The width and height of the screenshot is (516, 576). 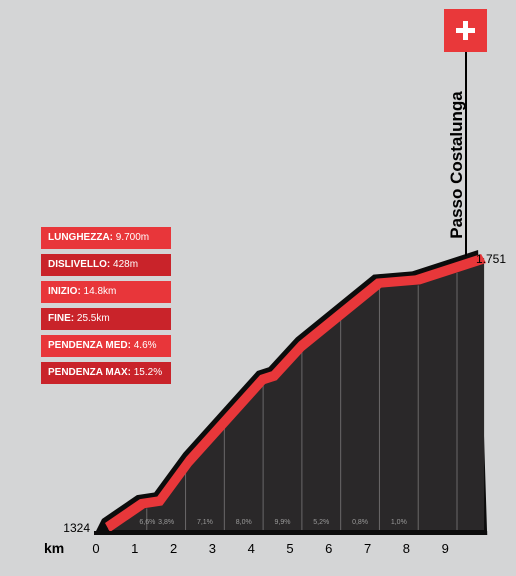 I want to click on segment-gradient-label: 6,6%, so click(x=147, y=522).